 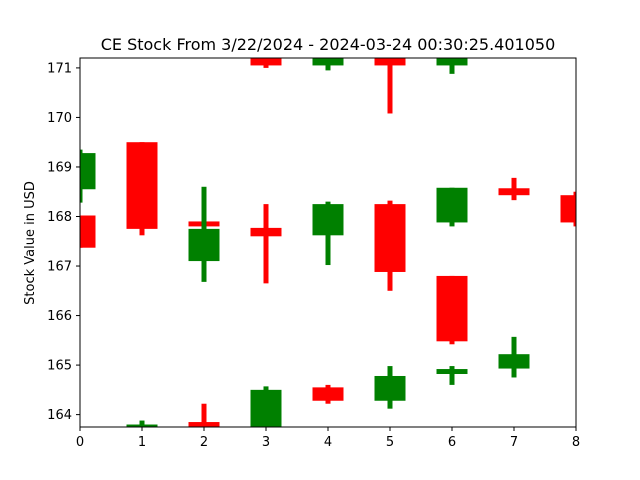 I want to click on x-axis-ticks: 0 1 2 3 4 5 6 7 8, so click(x=328, y=438).